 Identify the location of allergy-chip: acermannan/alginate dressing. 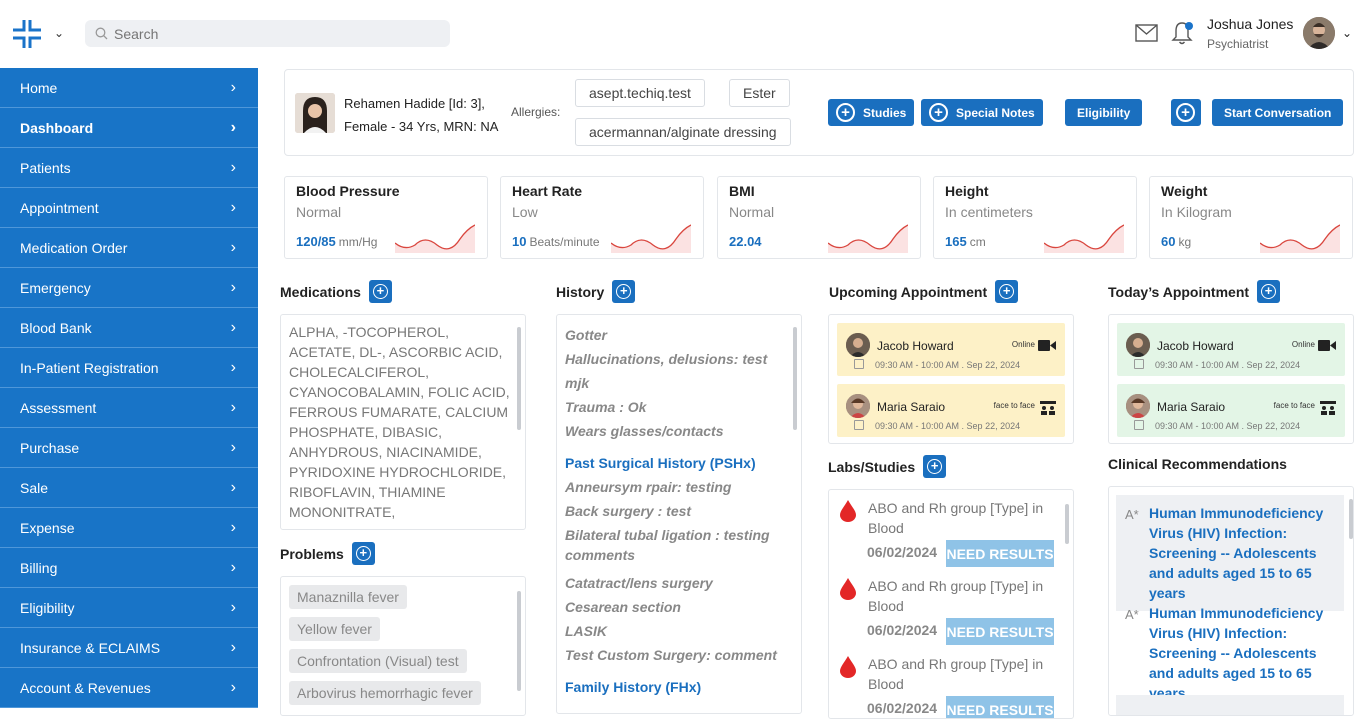
(683, 132).